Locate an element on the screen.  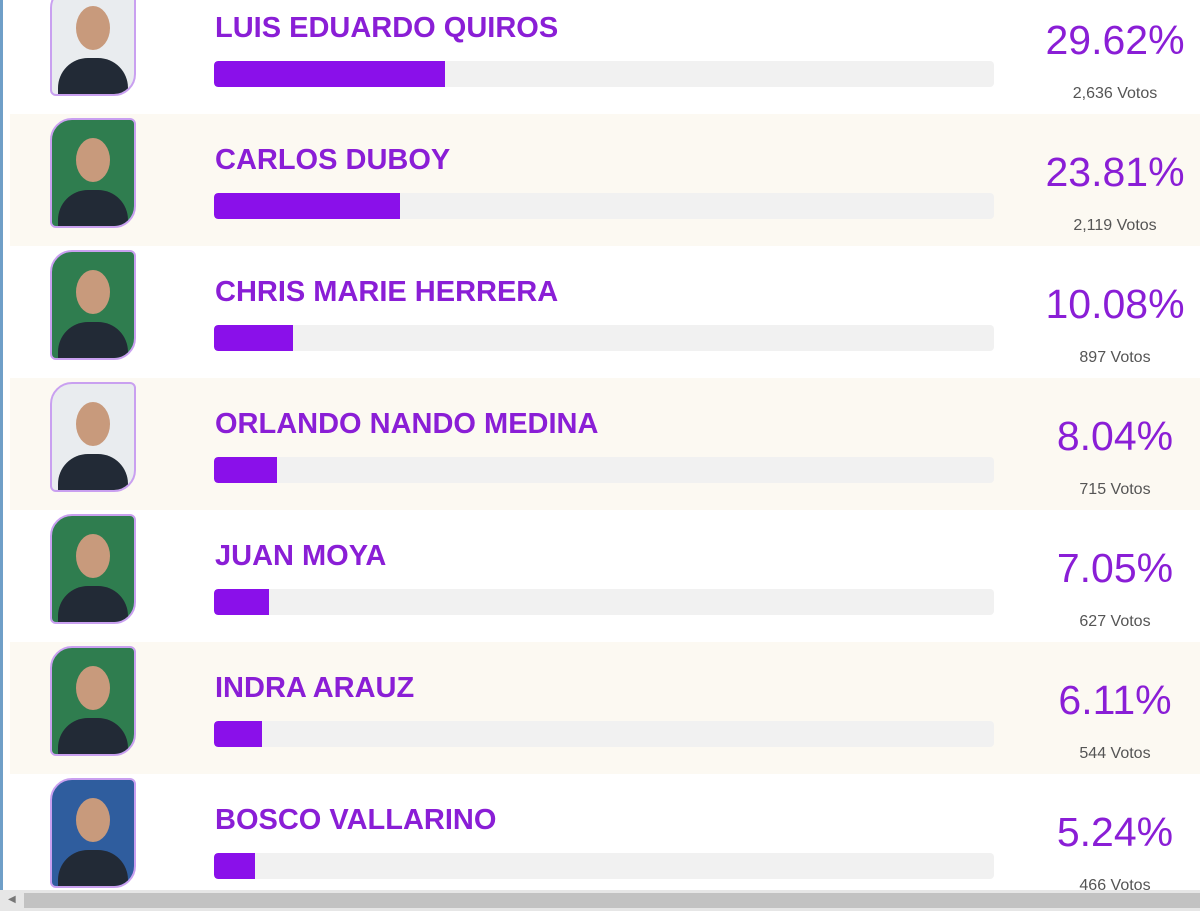
candidate-name: INDRA ARAUZ is located at coordinates (315, 688).